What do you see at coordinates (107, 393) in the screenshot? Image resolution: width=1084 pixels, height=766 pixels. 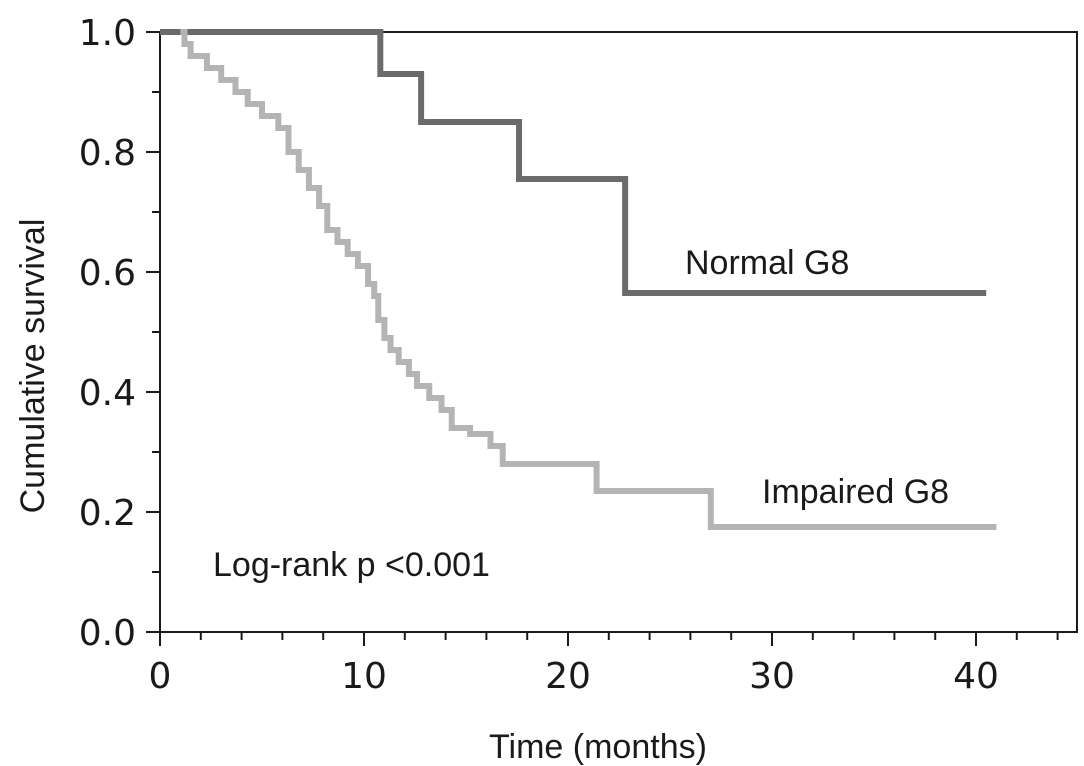 I see `y-tick-label: 0.4` at bounding box center [107, 393].